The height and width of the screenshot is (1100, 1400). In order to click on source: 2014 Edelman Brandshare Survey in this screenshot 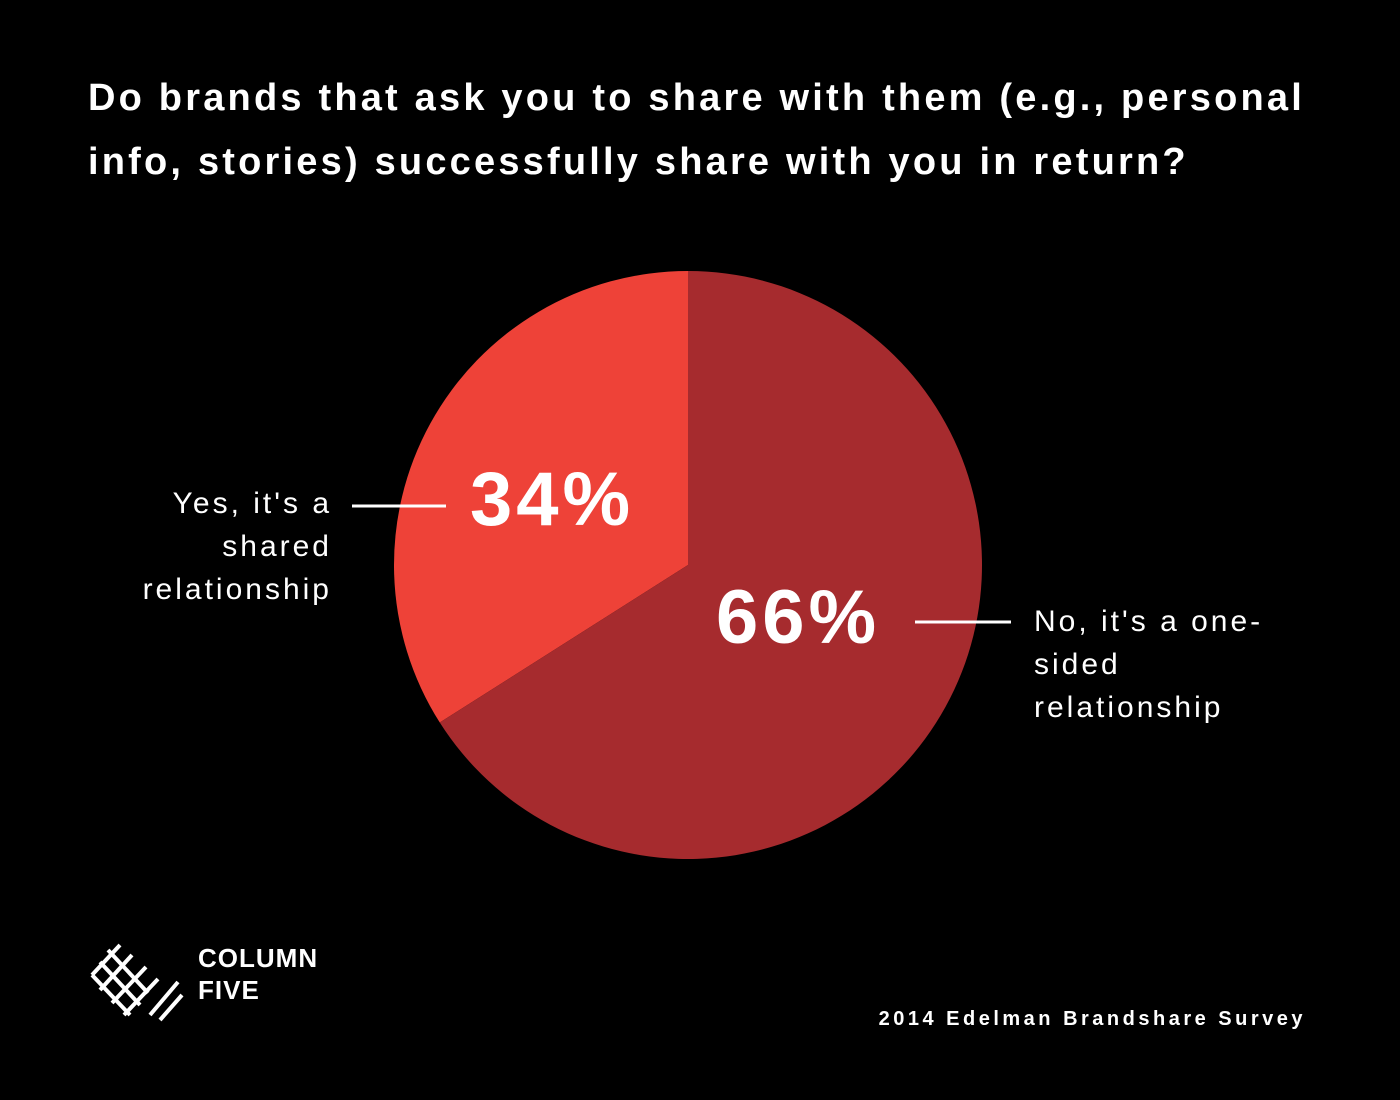, I will do `click(1092, 1019)`.